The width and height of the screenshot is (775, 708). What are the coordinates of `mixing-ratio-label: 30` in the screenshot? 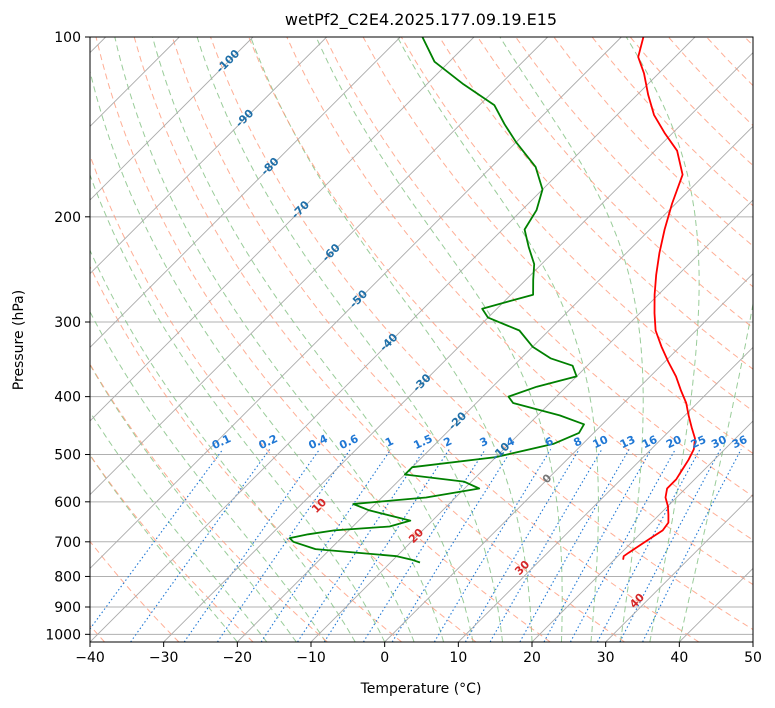 It's located at (719, 442).